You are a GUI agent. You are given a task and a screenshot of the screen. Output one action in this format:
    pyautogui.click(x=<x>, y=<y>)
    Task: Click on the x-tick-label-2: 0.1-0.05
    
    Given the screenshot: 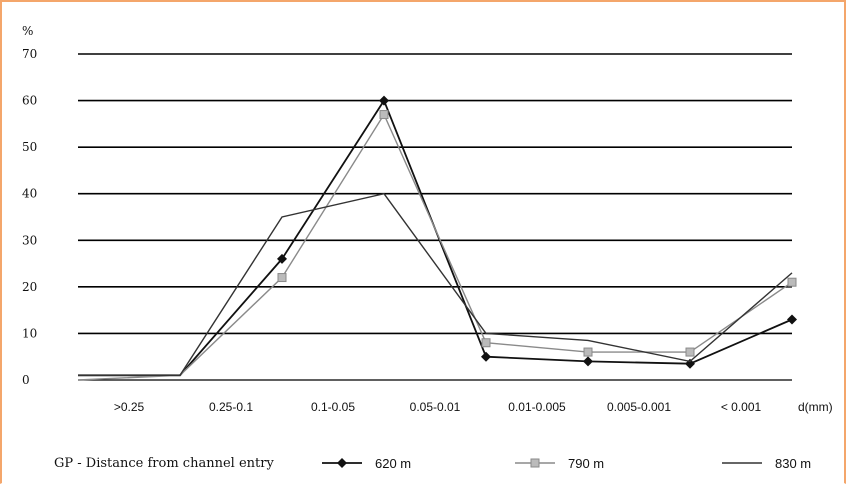 What is the action you would take?
    pyautogui.click(x=333, y=407)
    